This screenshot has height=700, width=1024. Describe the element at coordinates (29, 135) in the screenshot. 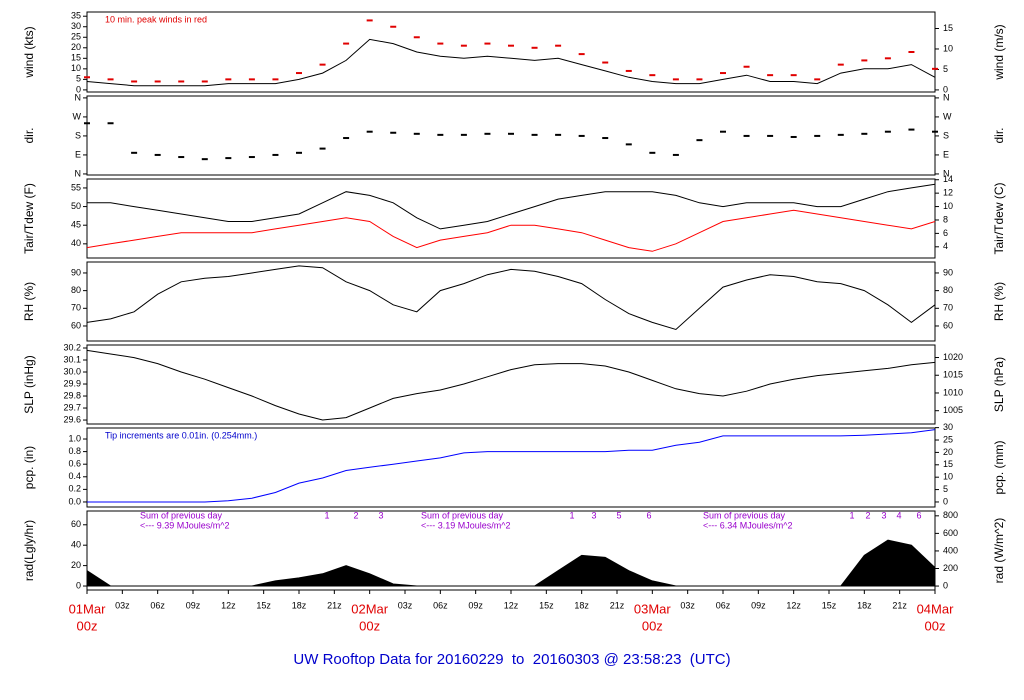

I see `y-axis-label: dir.` at that location.